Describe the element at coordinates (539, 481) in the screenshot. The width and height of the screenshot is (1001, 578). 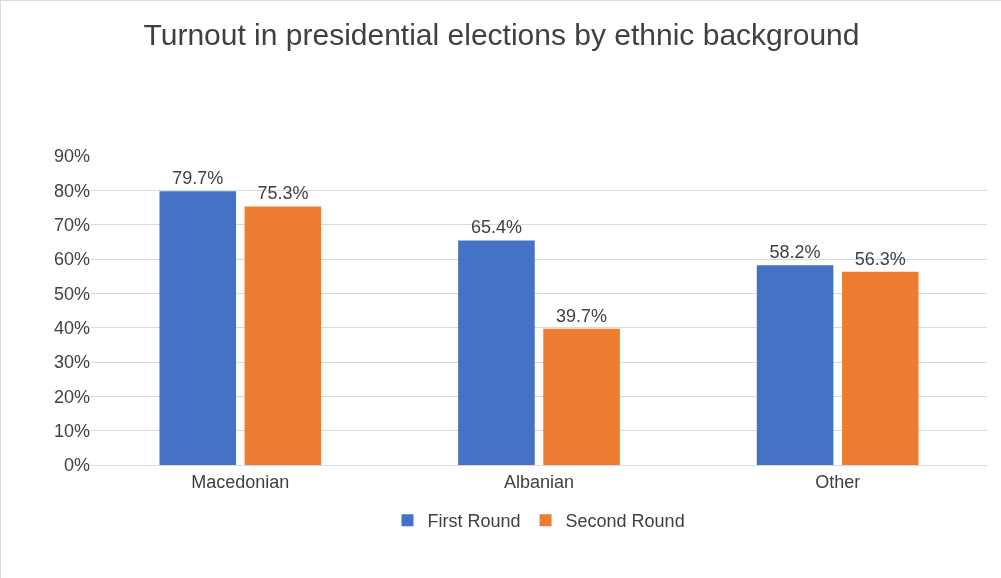
I see `x-tick-label: Albanian` at that location.